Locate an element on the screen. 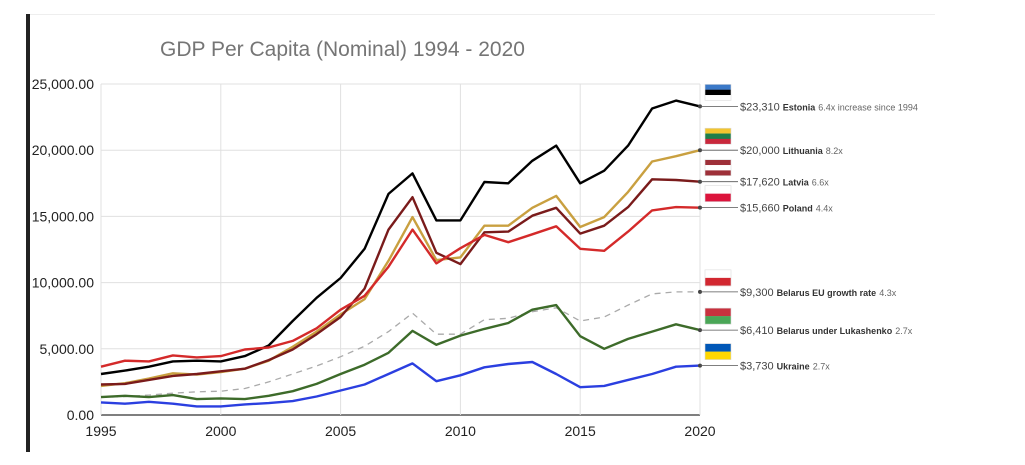  x-tick-label: 2010 is located at coordinates (460, 431).